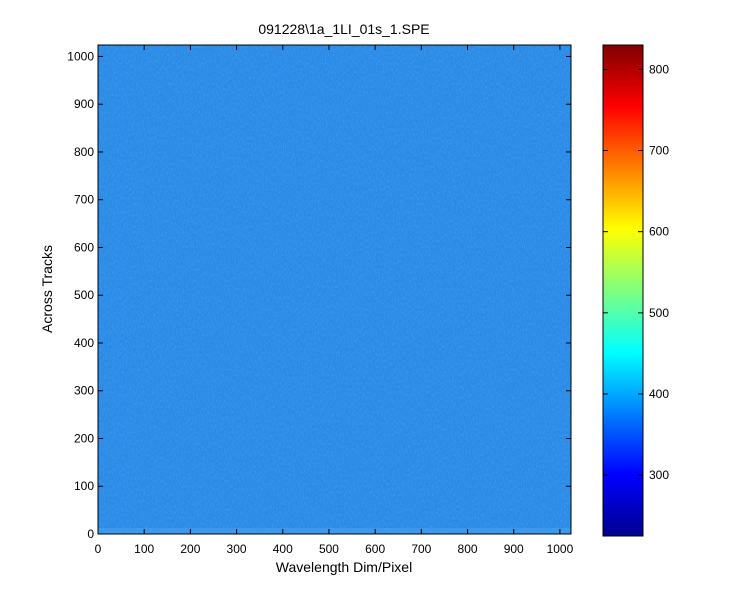 The image size is (750, 600). I want to click on y-tick-label: 900, so click(84, 104).